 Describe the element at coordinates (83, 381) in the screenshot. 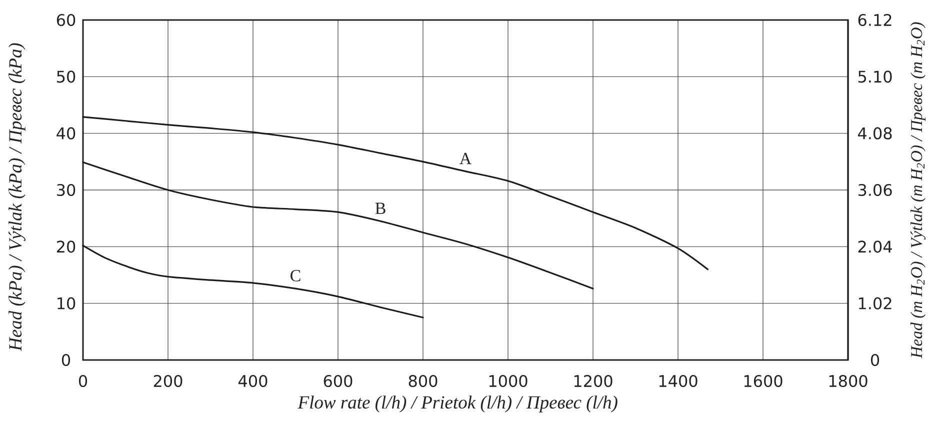

I see `x-tick-label: 0` at that location.